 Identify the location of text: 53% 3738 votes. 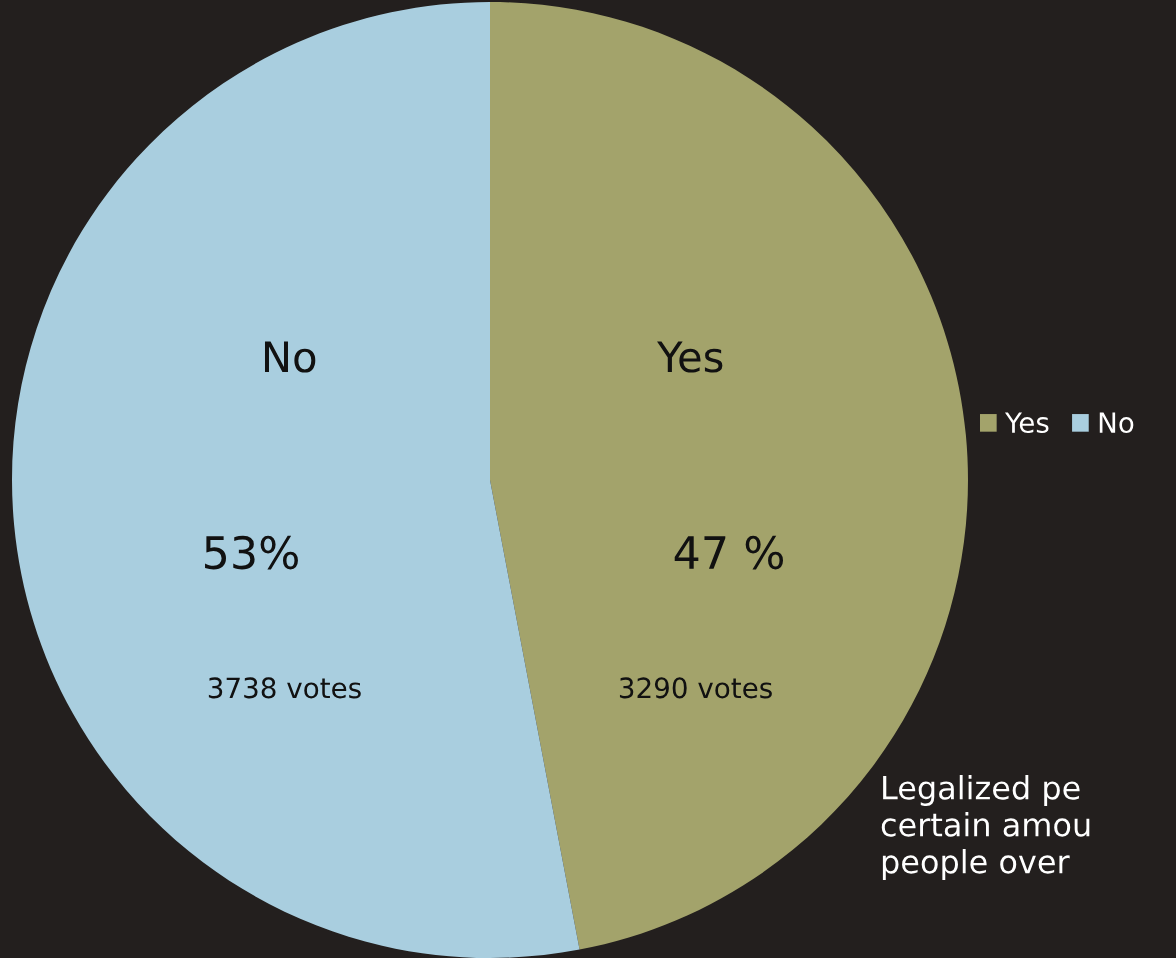
(283, 617).